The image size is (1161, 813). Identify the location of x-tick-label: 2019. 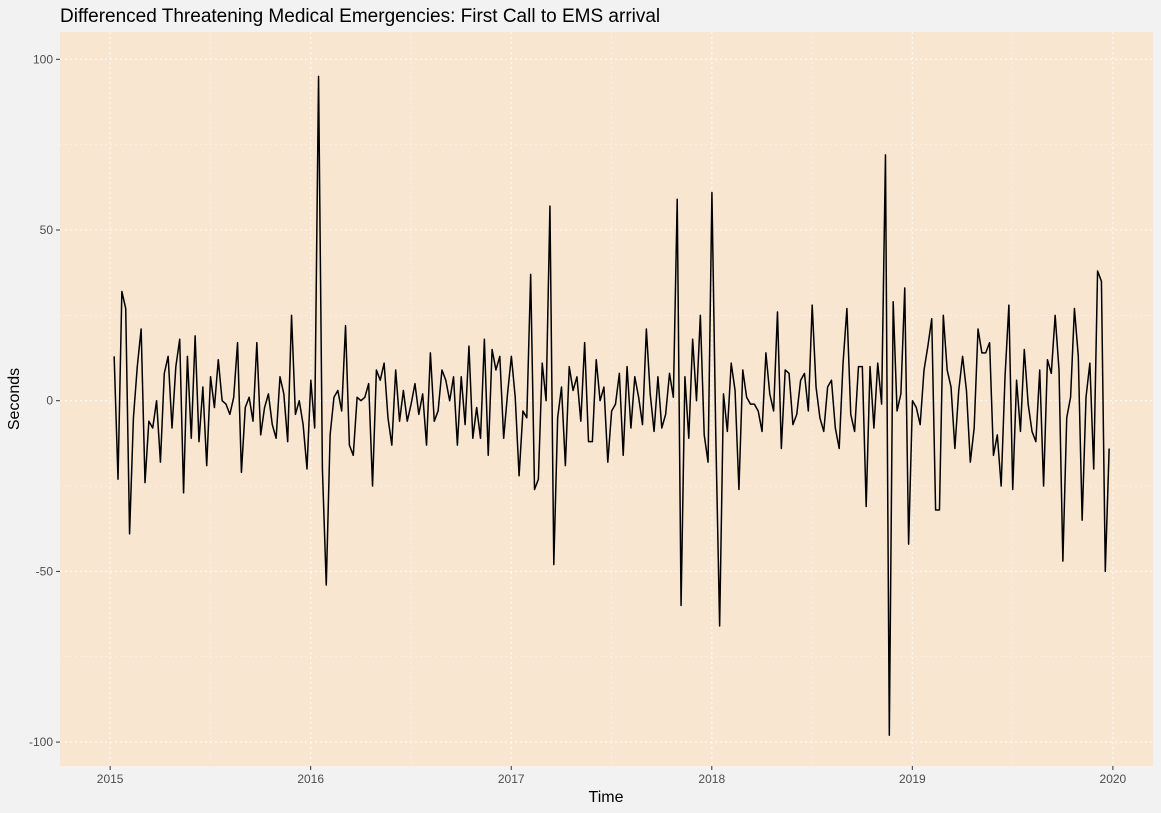
(912, 779).